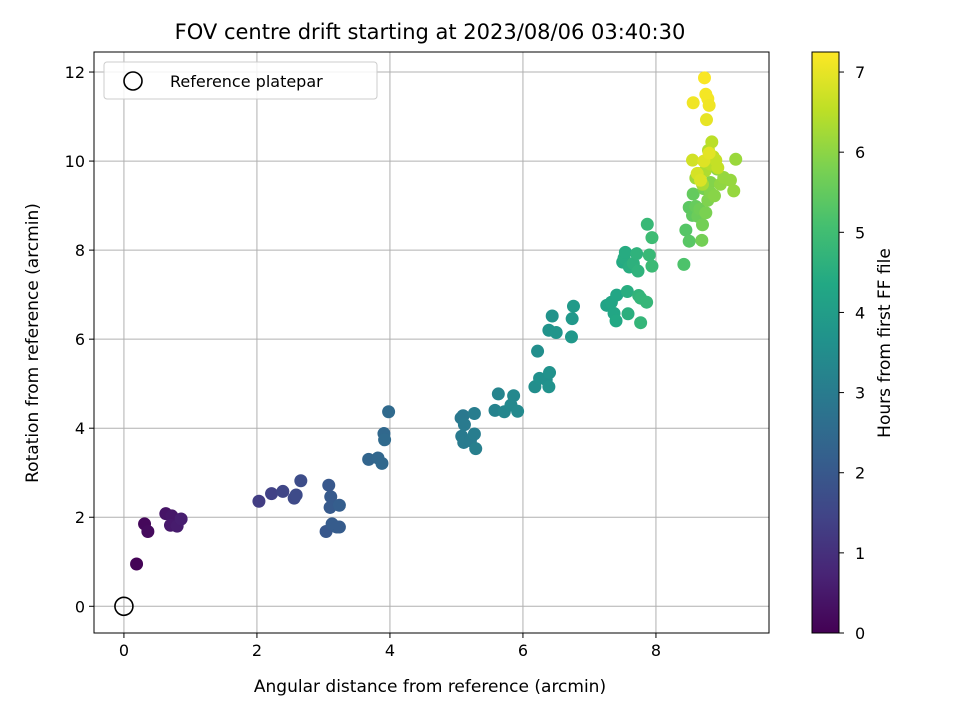 The image size is (960, 720). I want to click on colorbar-tick-label: 3, so click(860, 393).